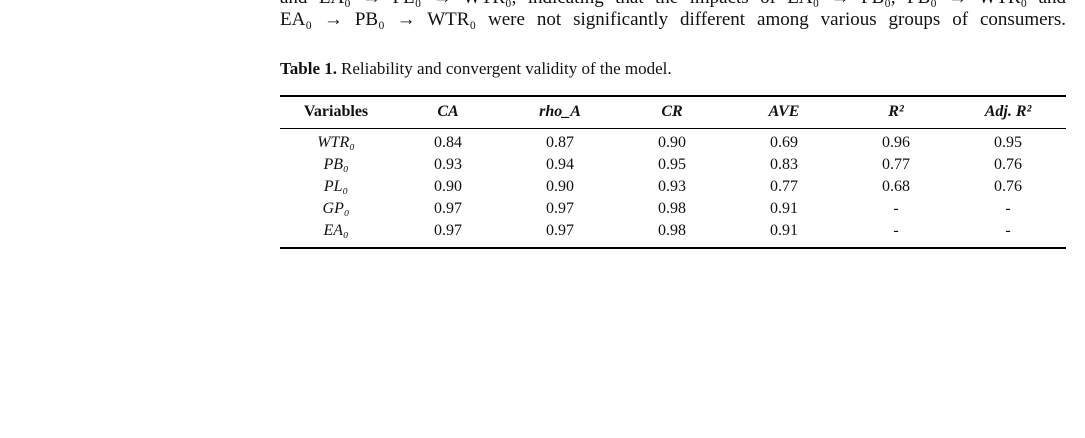 This screenshot has width=1085, height=438. What do you see at coordinates (672, 111) in the screenshot?
I see `header-cell: CR` at bounding box center [672, 111].